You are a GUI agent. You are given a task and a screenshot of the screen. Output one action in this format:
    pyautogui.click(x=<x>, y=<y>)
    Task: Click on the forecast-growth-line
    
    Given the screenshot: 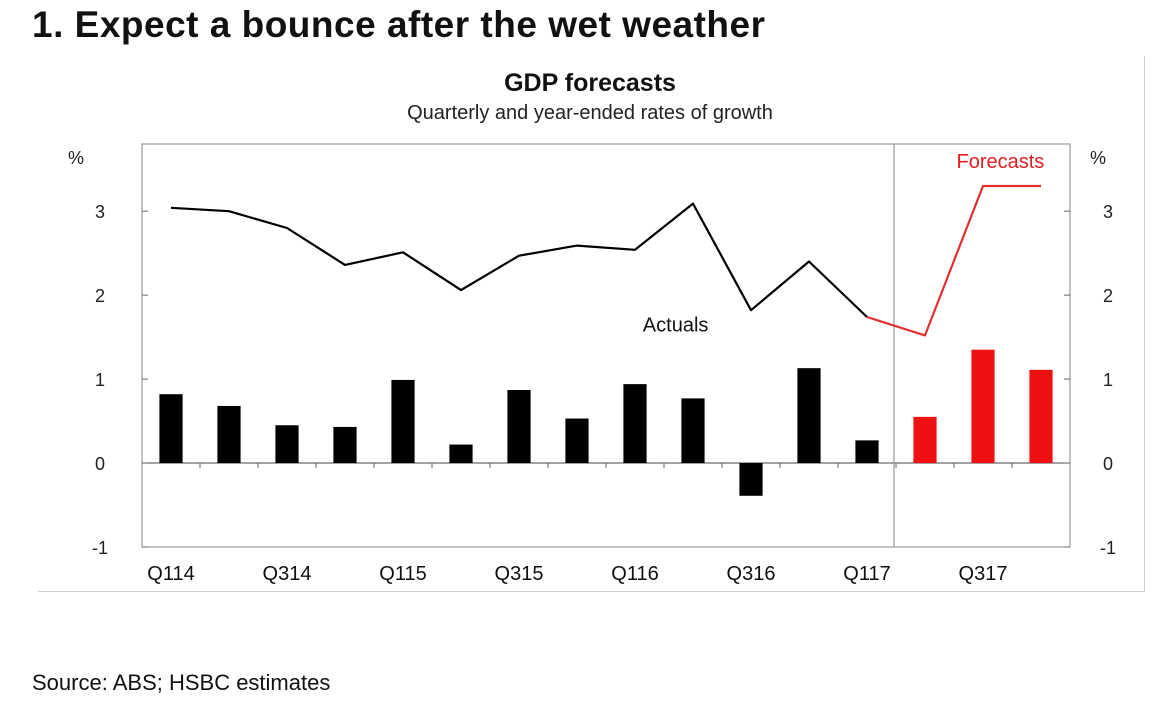 What is the action you would take?
    pyautogui.click(x=953, y=260)
    